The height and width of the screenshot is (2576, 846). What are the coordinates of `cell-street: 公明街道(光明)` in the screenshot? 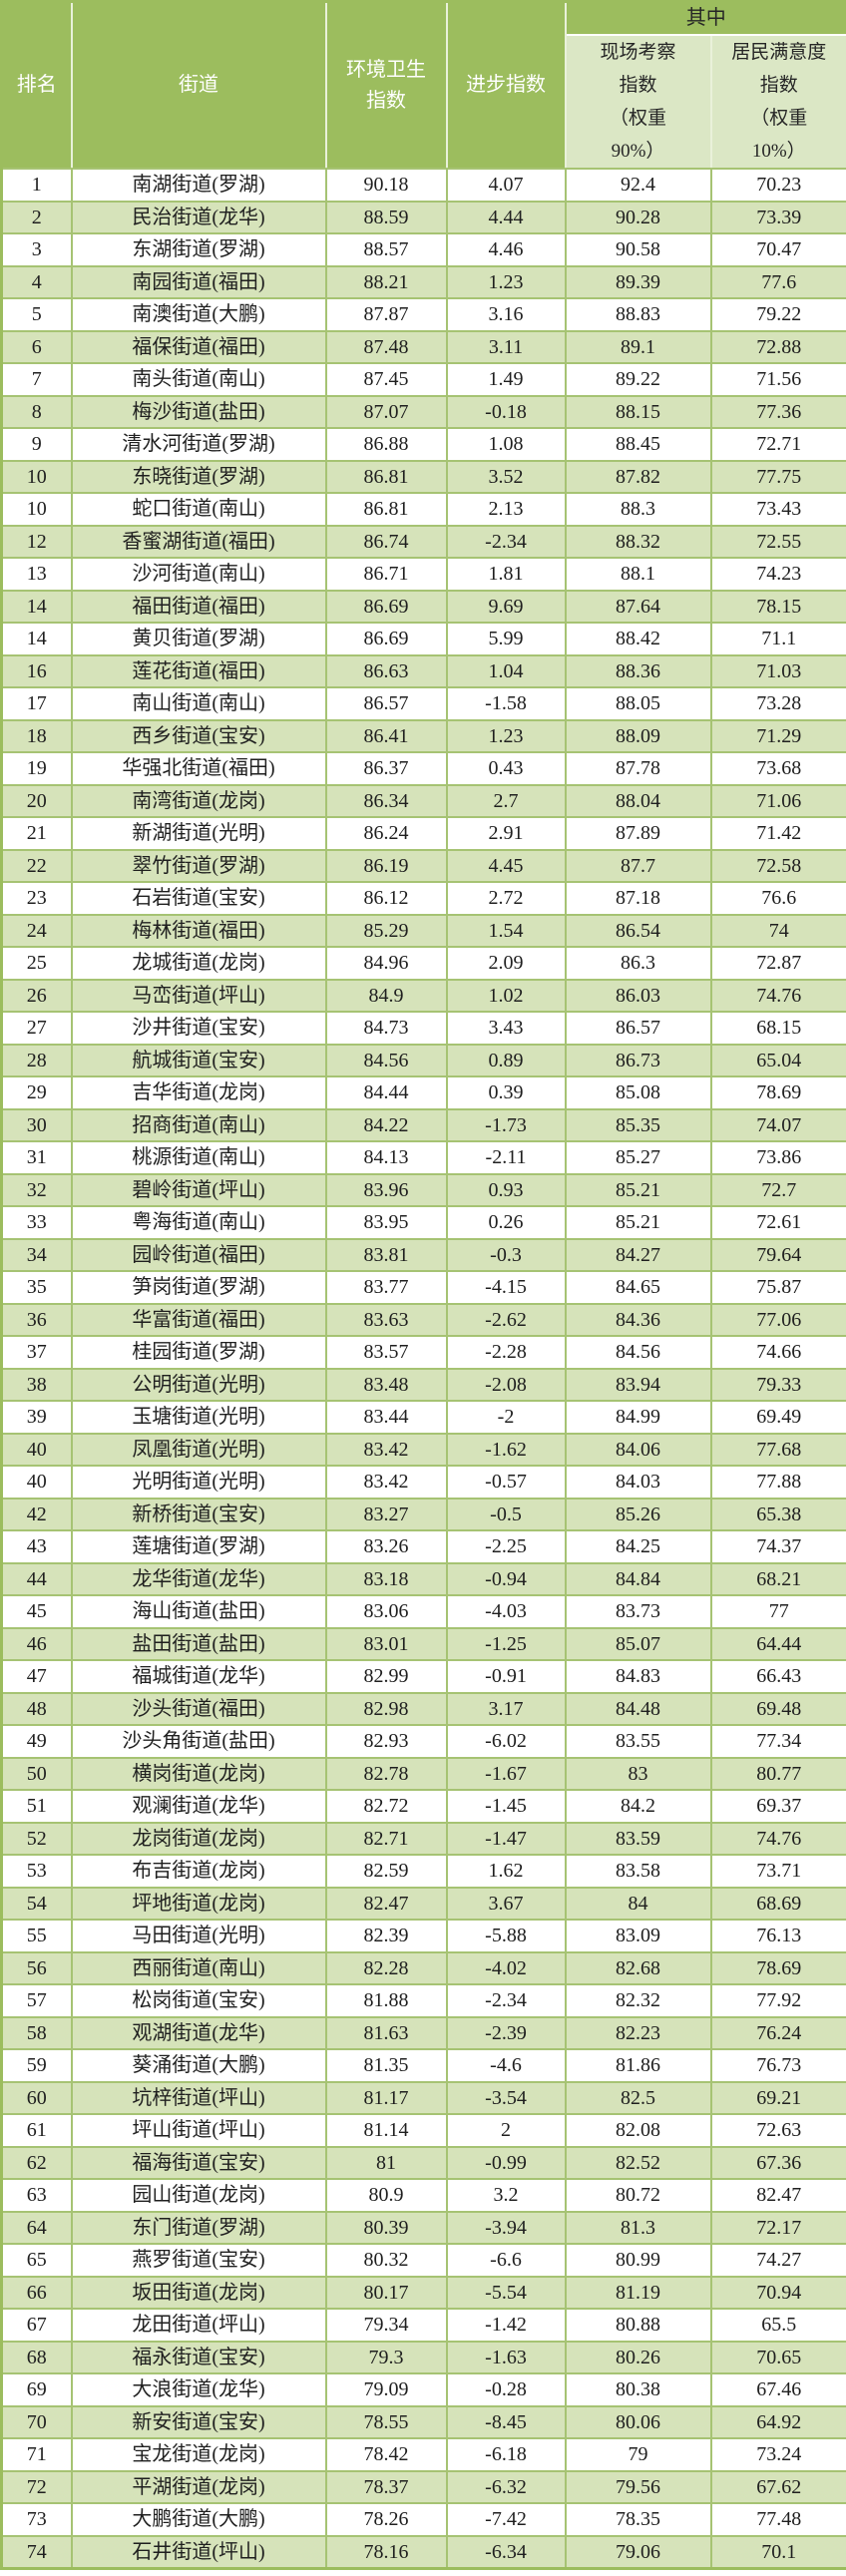 It's located at (198, 1384).